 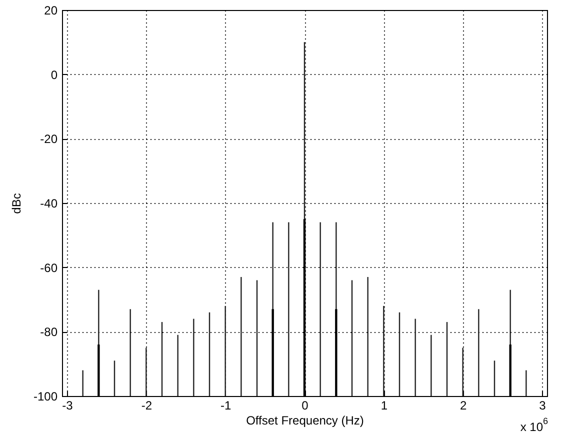 I want to click on x-tick-label: 2, so click(x=463, y=405).